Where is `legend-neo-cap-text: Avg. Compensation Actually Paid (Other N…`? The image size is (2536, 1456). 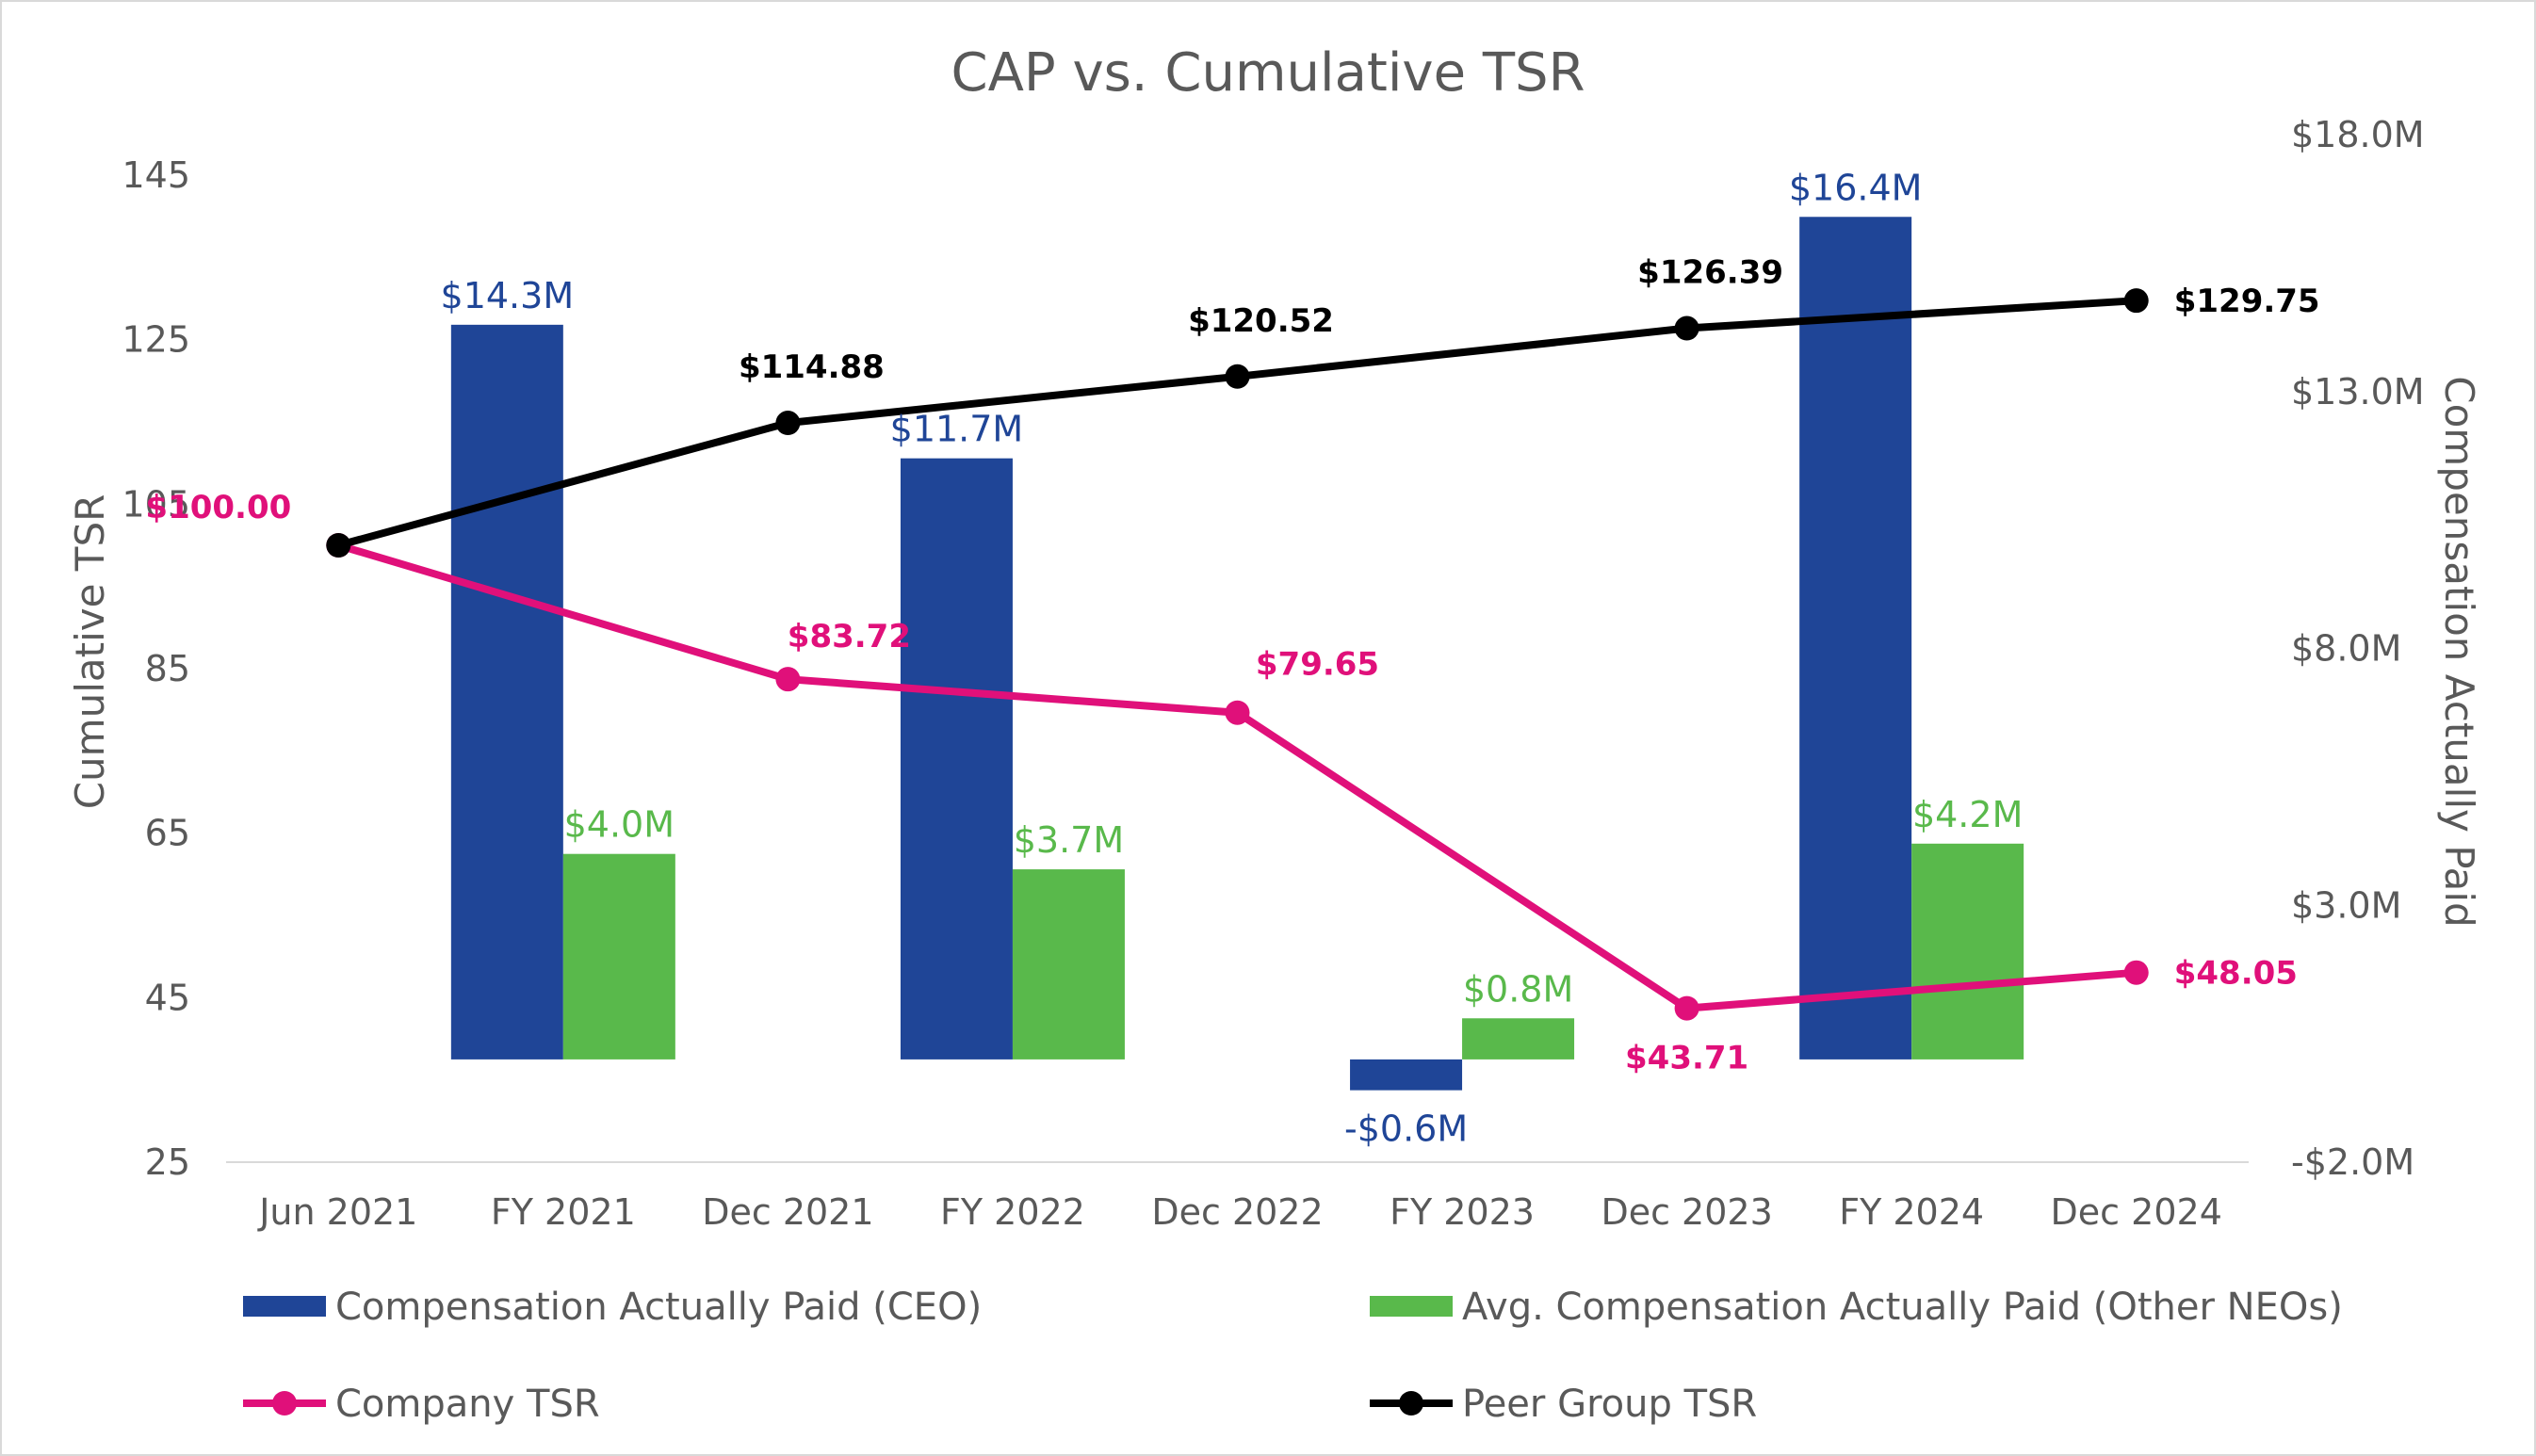
legend-neo-cap-text: Avg. Compensation Actually Paid (Other N… is located at coordinates (1902, 1307).